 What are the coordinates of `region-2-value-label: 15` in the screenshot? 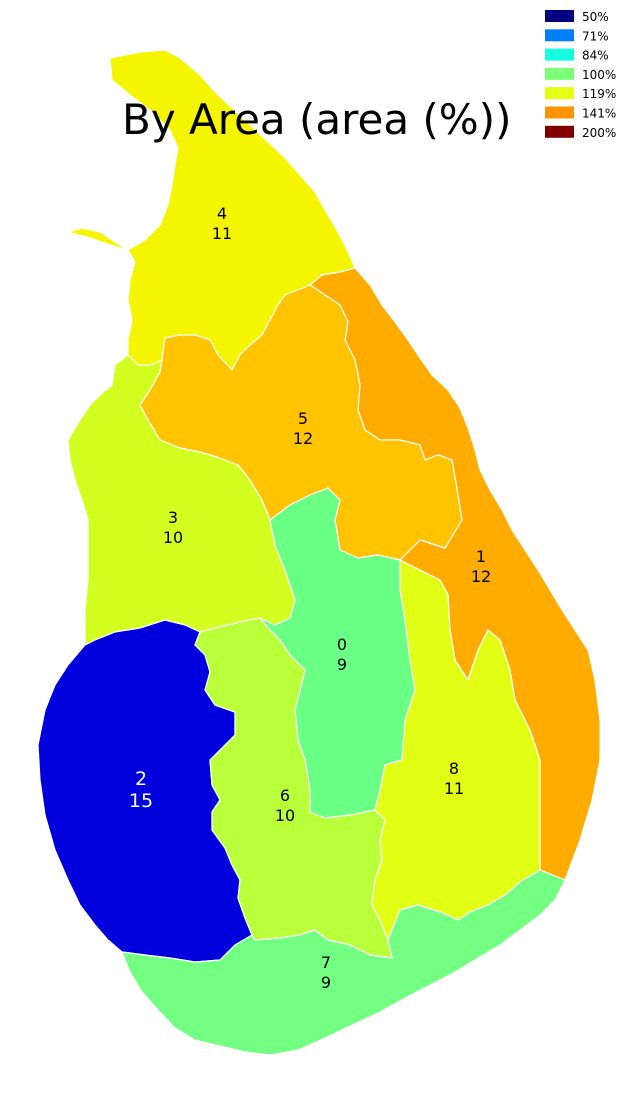 It's located at (141, 801).